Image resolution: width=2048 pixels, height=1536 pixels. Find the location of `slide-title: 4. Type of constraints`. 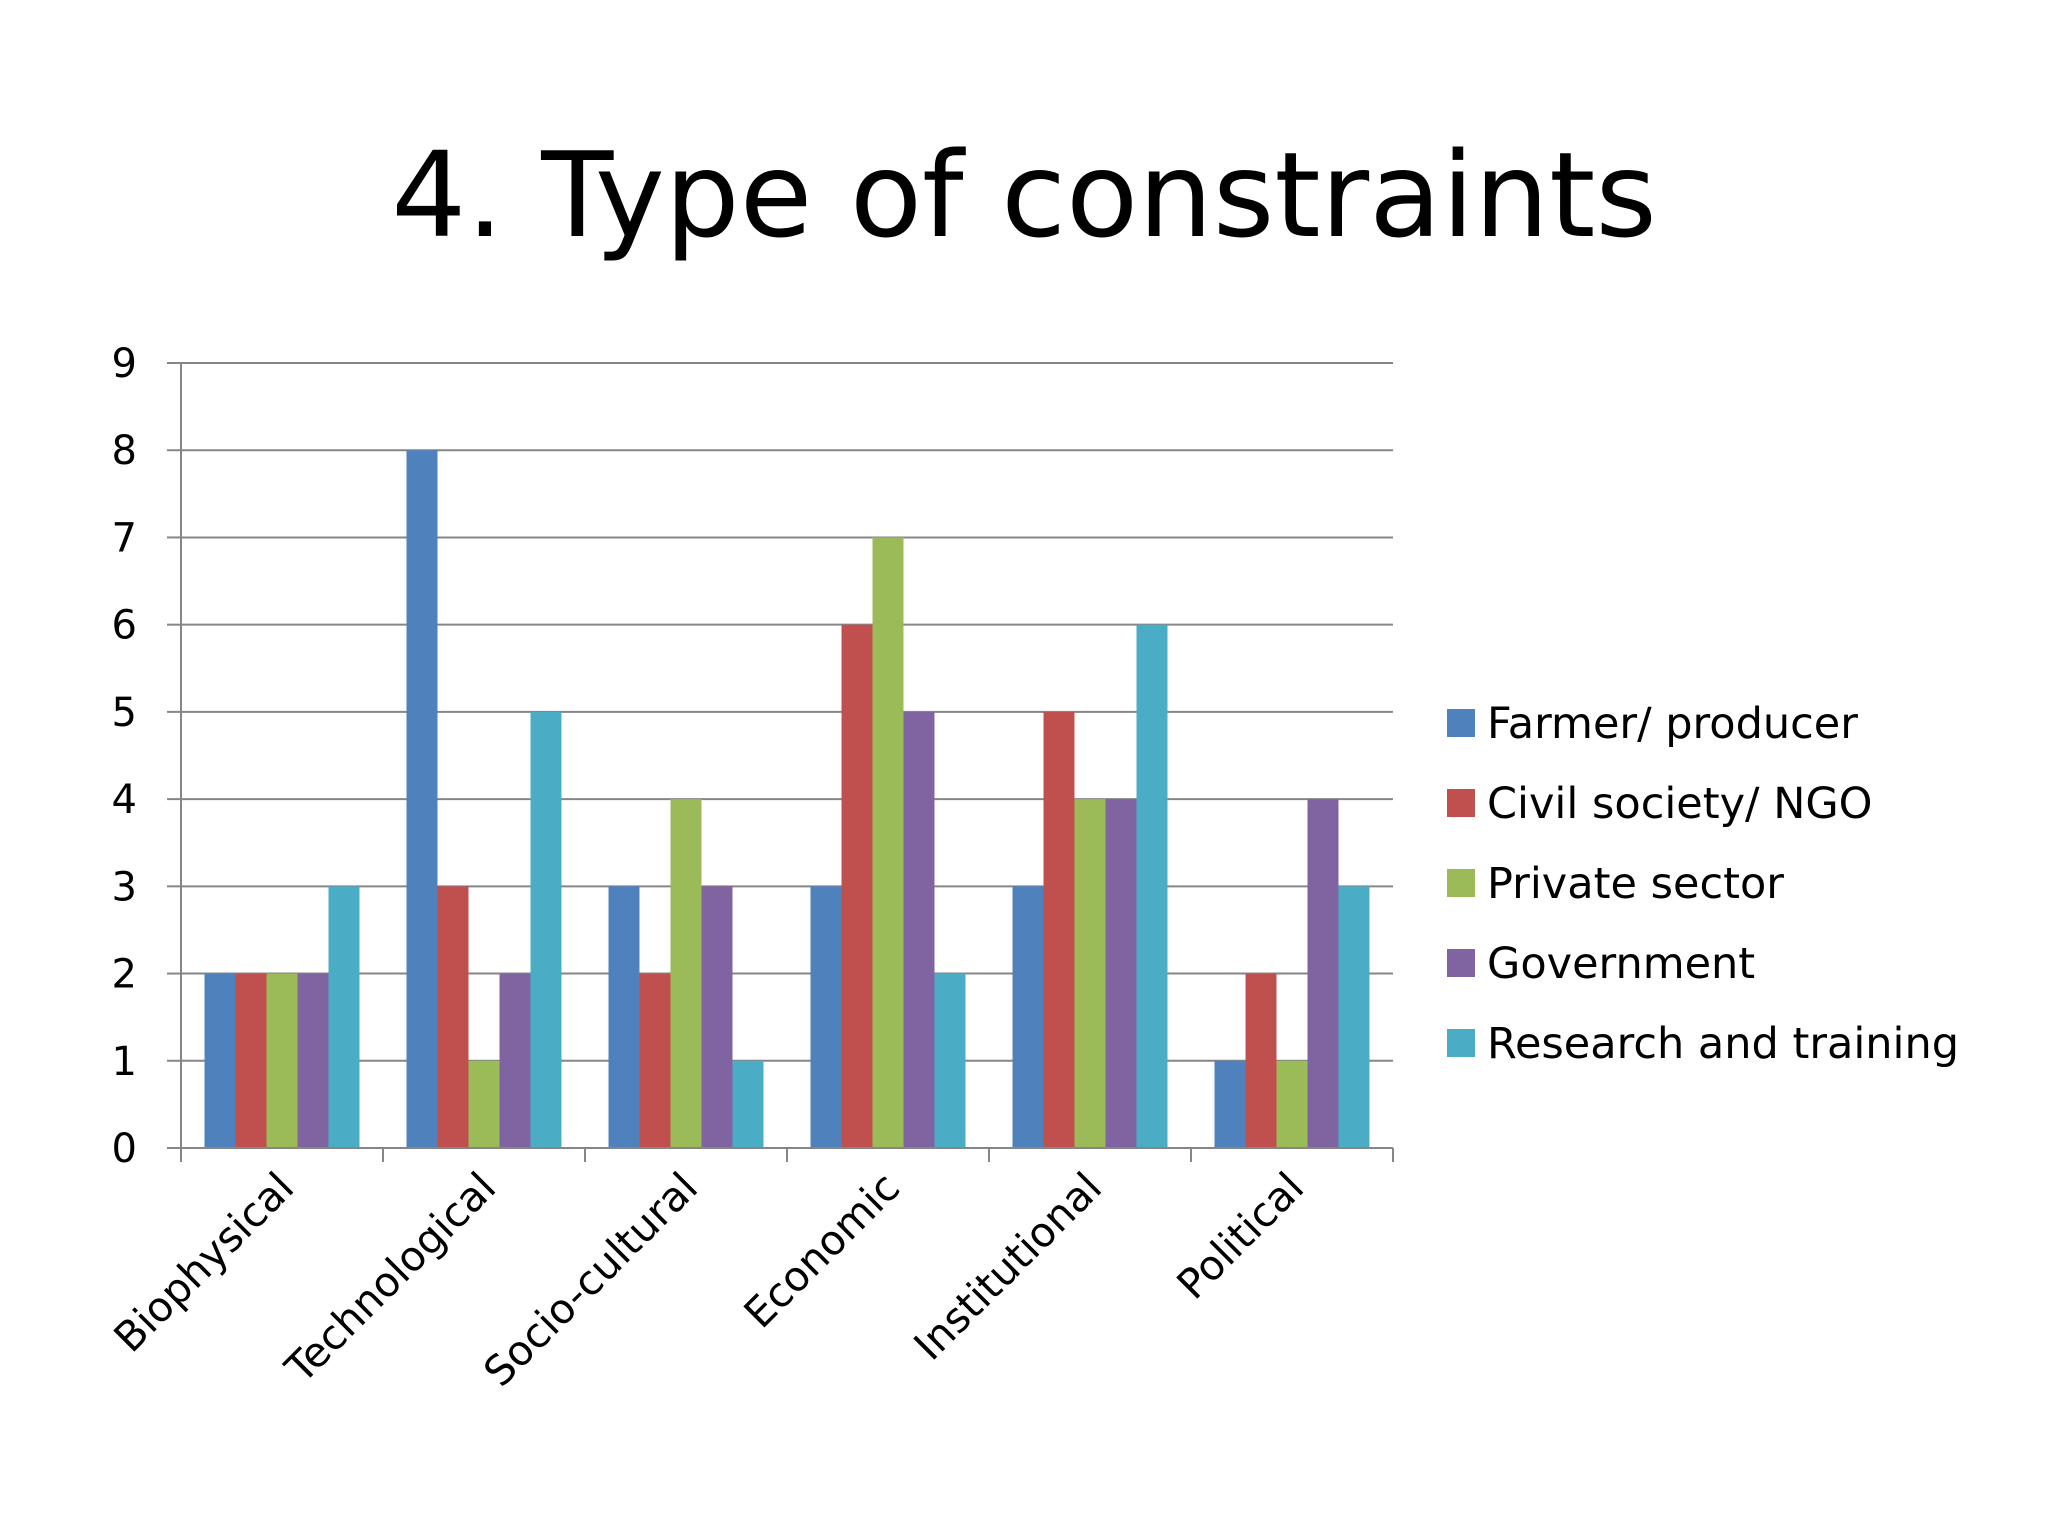

slide-title: 4. Type of constraints is located at coordinates (1024, 195).